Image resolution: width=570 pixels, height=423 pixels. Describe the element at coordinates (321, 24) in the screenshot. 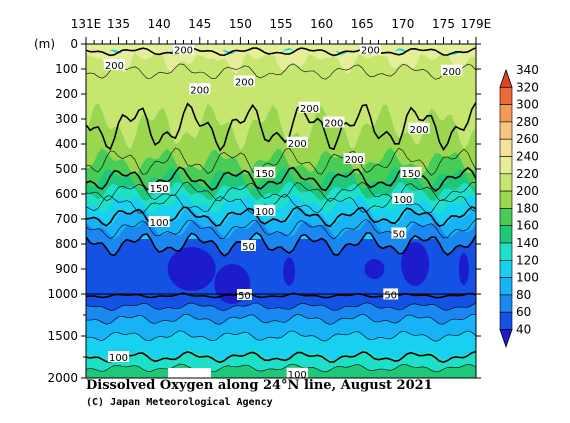

I see `x-tick-label: 160` at that location.